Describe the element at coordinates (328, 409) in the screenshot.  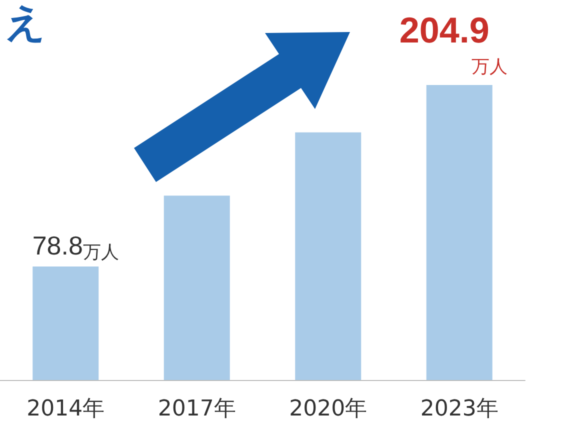
I see `x-tick-label: 2020年` at that location.